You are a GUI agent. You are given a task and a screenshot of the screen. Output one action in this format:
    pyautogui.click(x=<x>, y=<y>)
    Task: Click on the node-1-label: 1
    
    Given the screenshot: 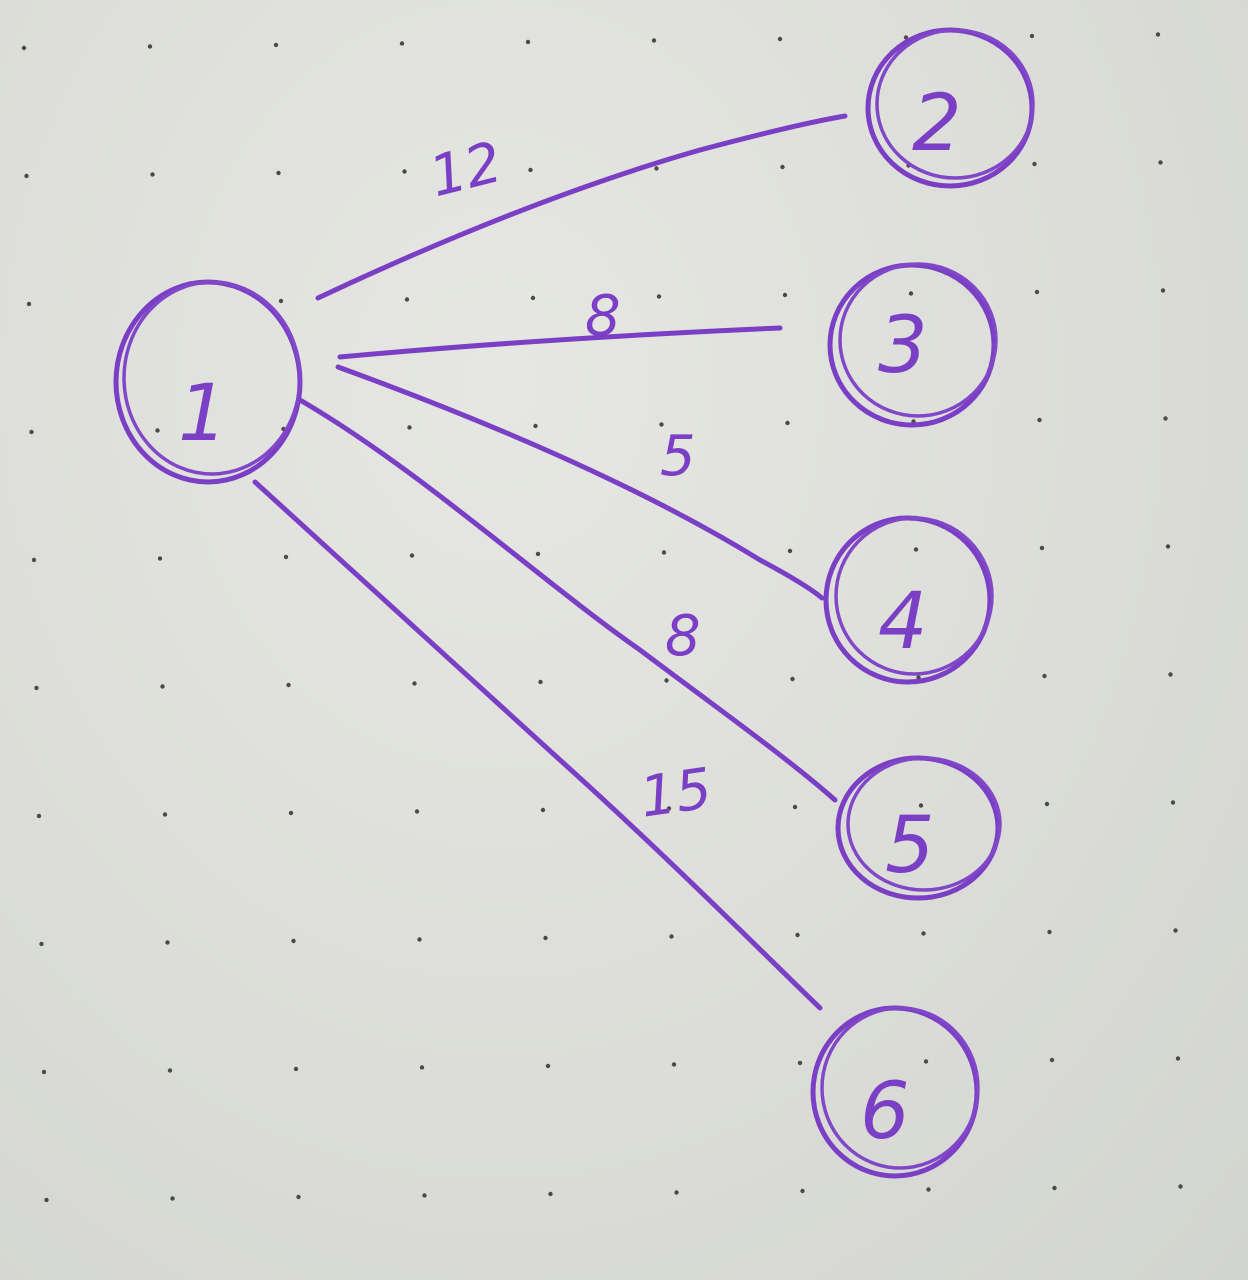 What is the action you would take?
    pyautogui.click(x=203, y=414)
    